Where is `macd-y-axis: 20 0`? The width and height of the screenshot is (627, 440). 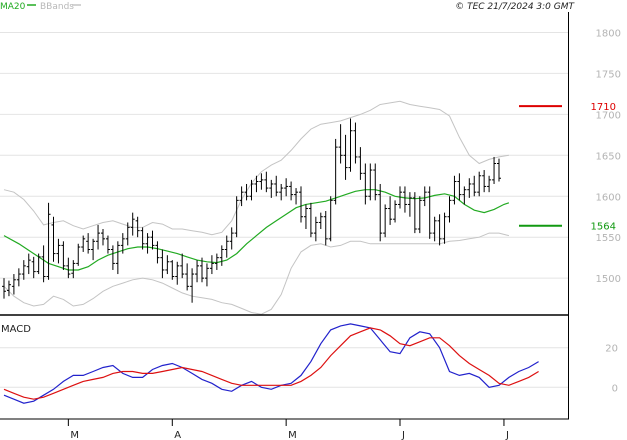
macd-y-axis: 20 0 is located at coordinates (611, 369).